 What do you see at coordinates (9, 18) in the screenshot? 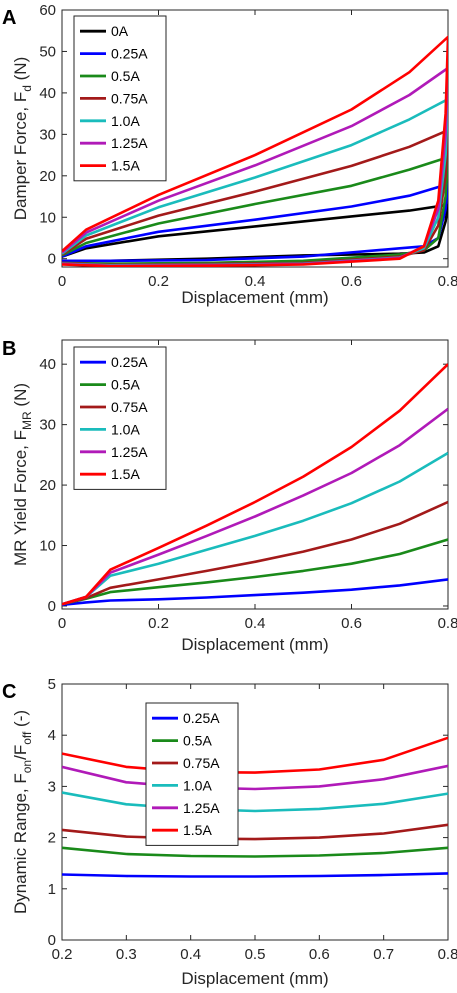
I see `panel-letter: A` at bounding box center [9, 18].